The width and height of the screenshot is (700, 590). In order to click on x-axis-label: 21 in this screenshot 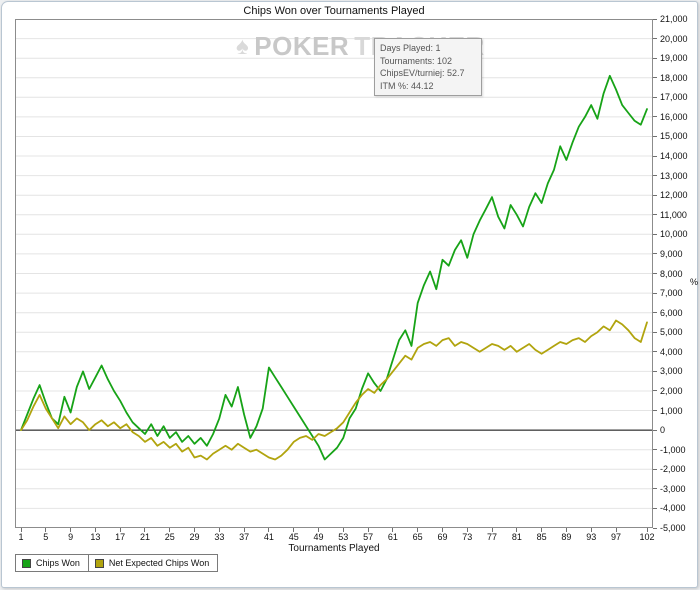, I will do `click(144, 537)`.